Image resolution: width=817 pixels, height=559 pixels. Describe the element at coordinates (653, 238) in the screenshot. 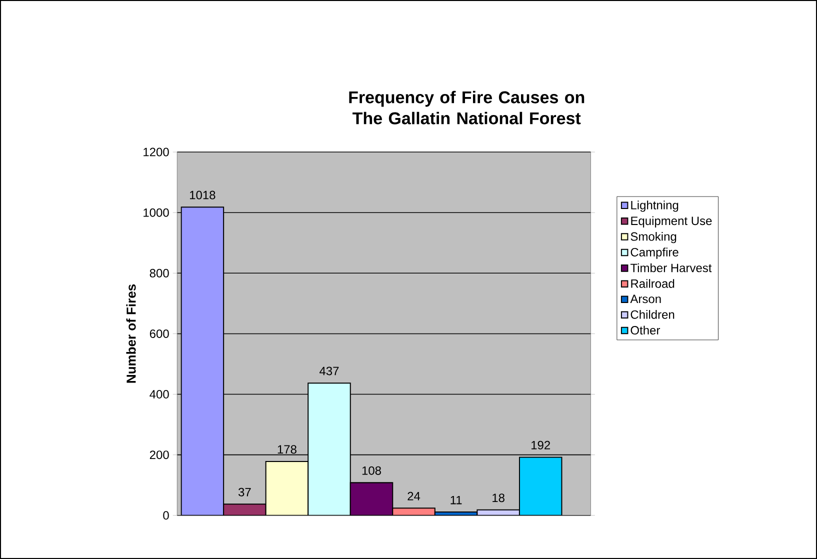

I see `legend-label: Smoking` at that location.